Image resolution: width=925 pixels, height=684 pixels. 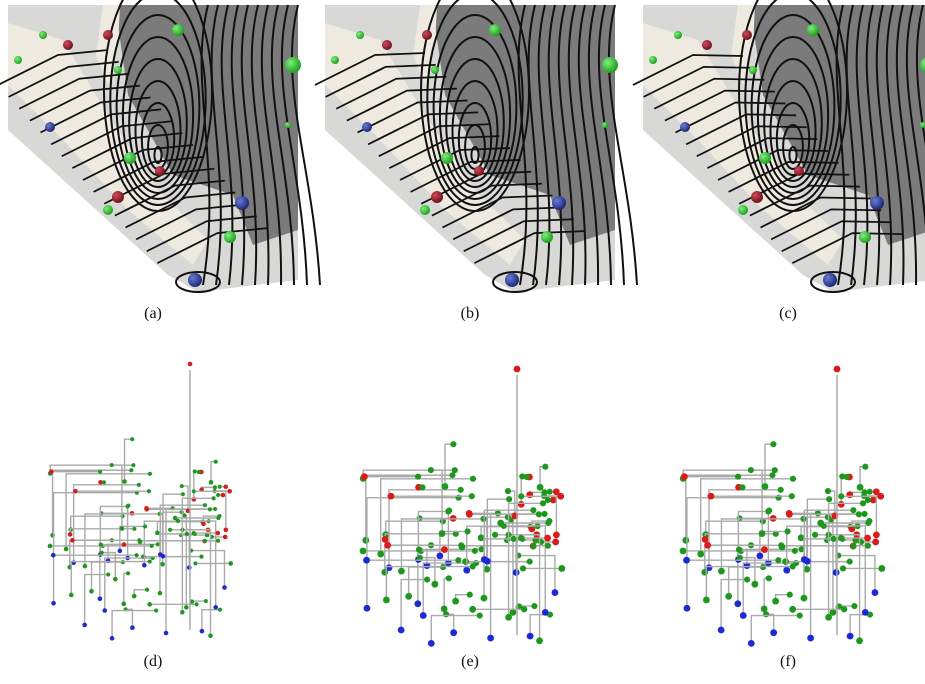 What do you see at coordinates (782, 506) in the screenshot?
I see `tree-panel` at bounding box center [782, 506].